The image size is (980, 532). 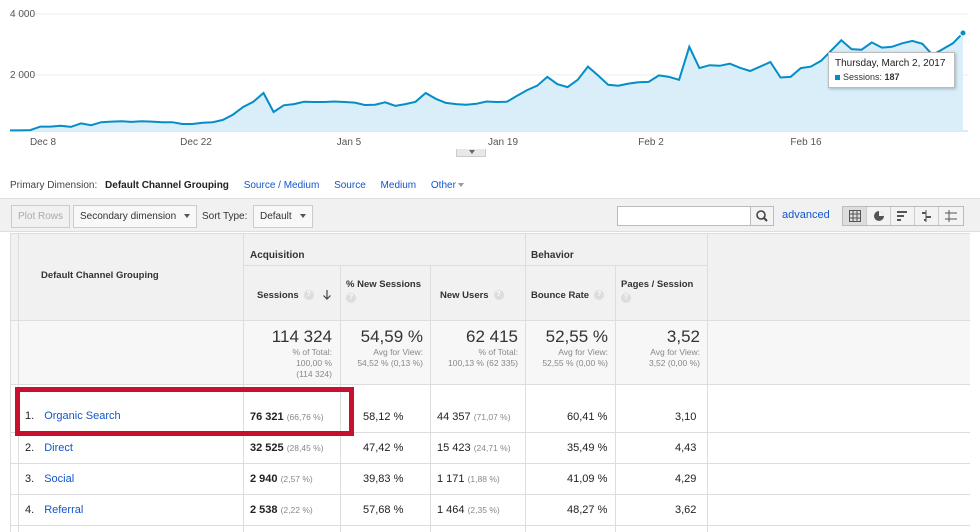 What do you see at coordinates (264, 510) in the screenshot?
I see `sessions-value: 2 538` at bounding box center [264, 510].